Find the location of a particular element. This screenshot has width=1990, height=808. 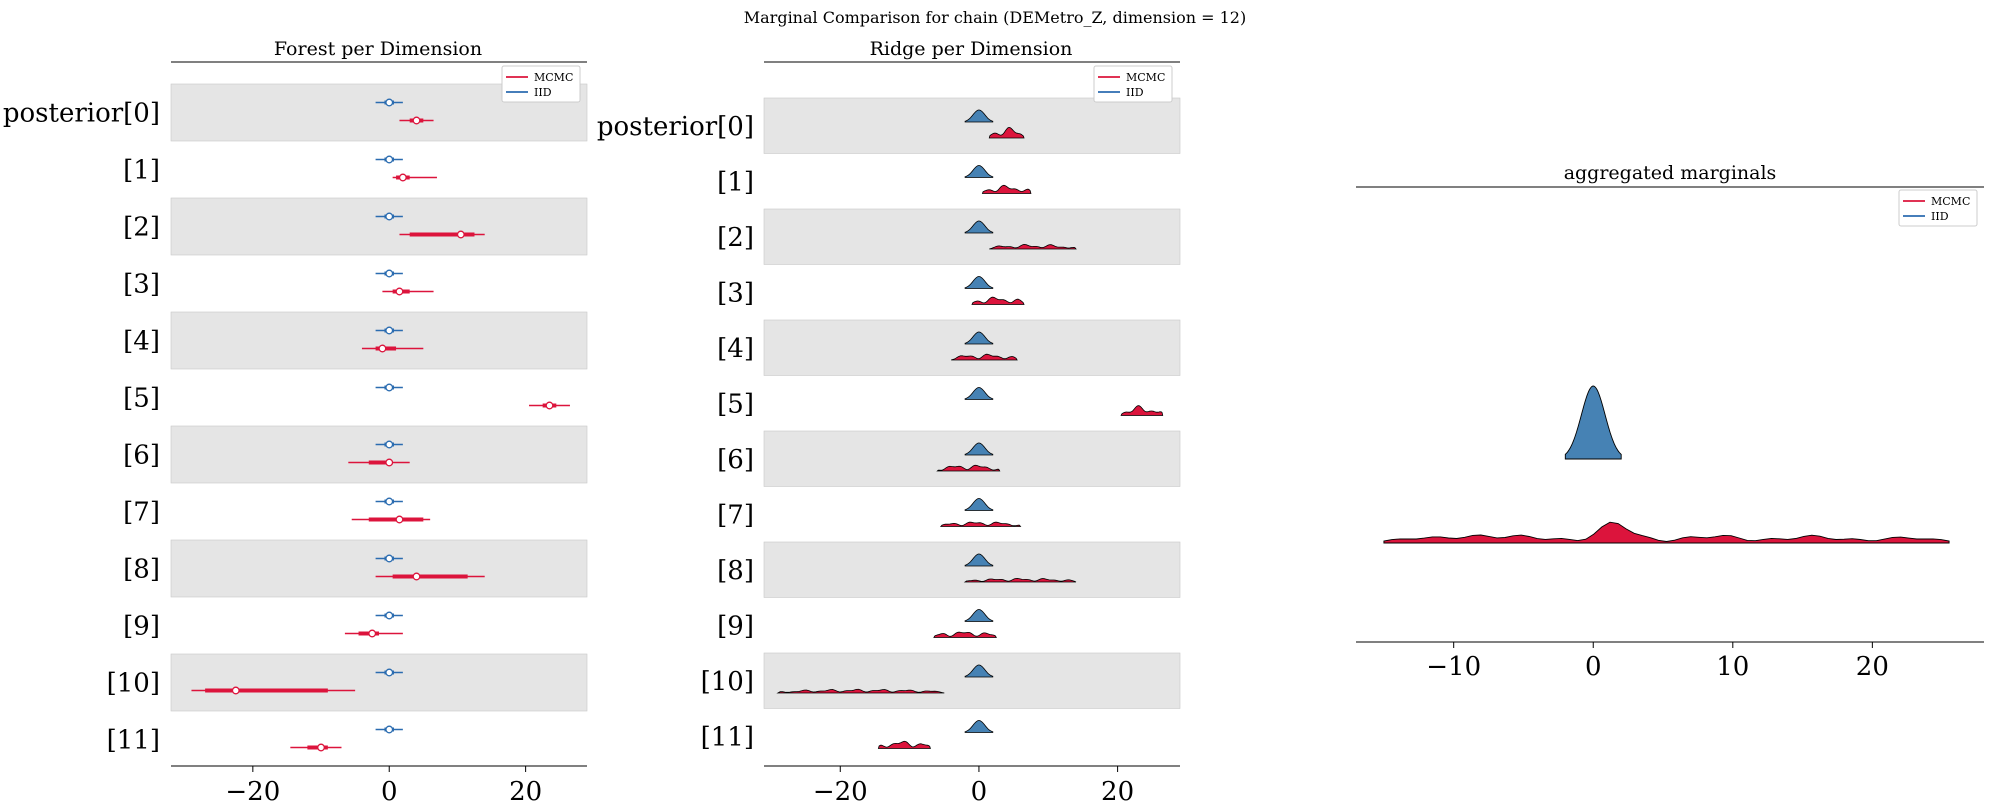

aggregated-plot-title: aggregated marginals is located at coordinates (1670, 173).